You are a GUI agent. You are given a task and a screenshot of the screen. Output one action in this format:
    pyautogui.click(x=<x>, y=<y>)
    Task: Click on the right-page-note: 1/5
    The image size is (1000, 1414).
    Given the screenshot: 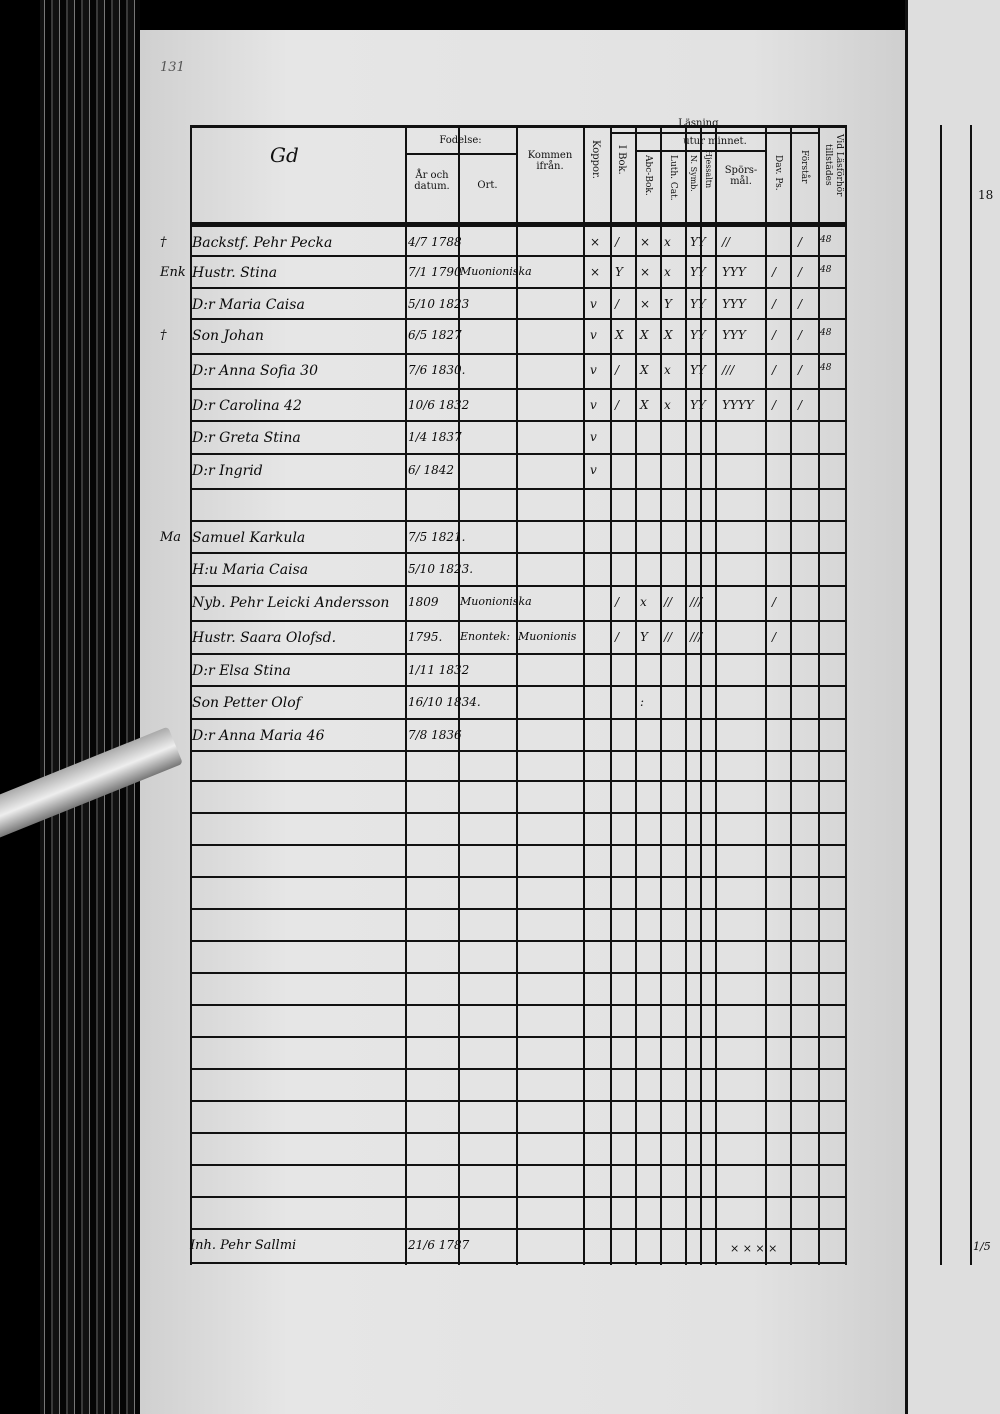 What is the action you would take?
    pyautogui.click(x=982, y=1246)
    